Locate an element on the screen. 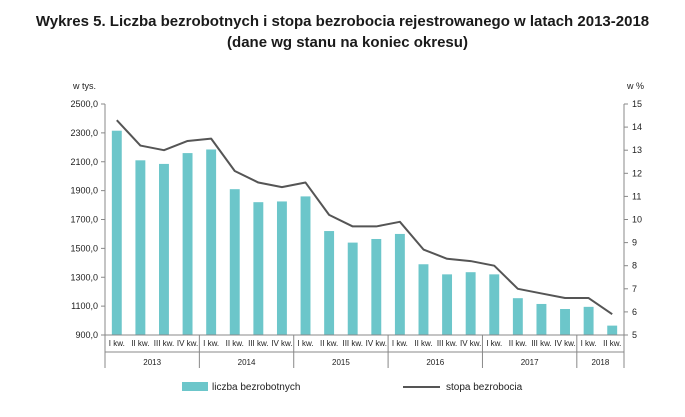 The image size is (685, 417). legend-line-label: stopa bezrobocia is located at coordinates (484, 387).